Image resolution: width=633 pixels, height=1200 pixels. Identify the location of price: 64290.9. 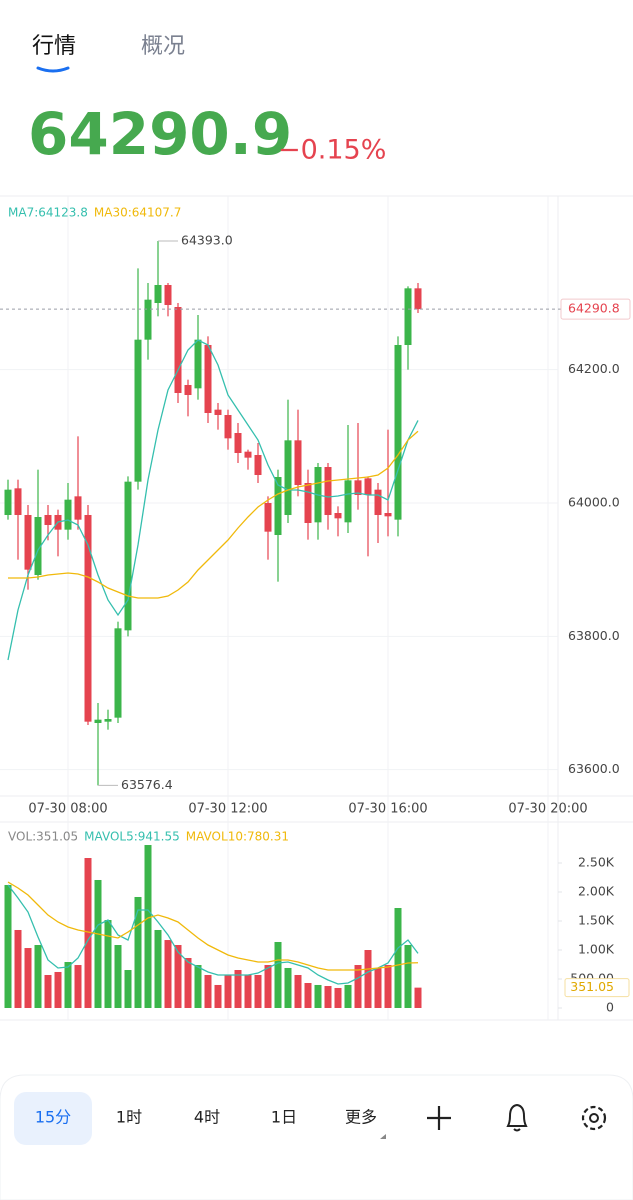
(160, 134).